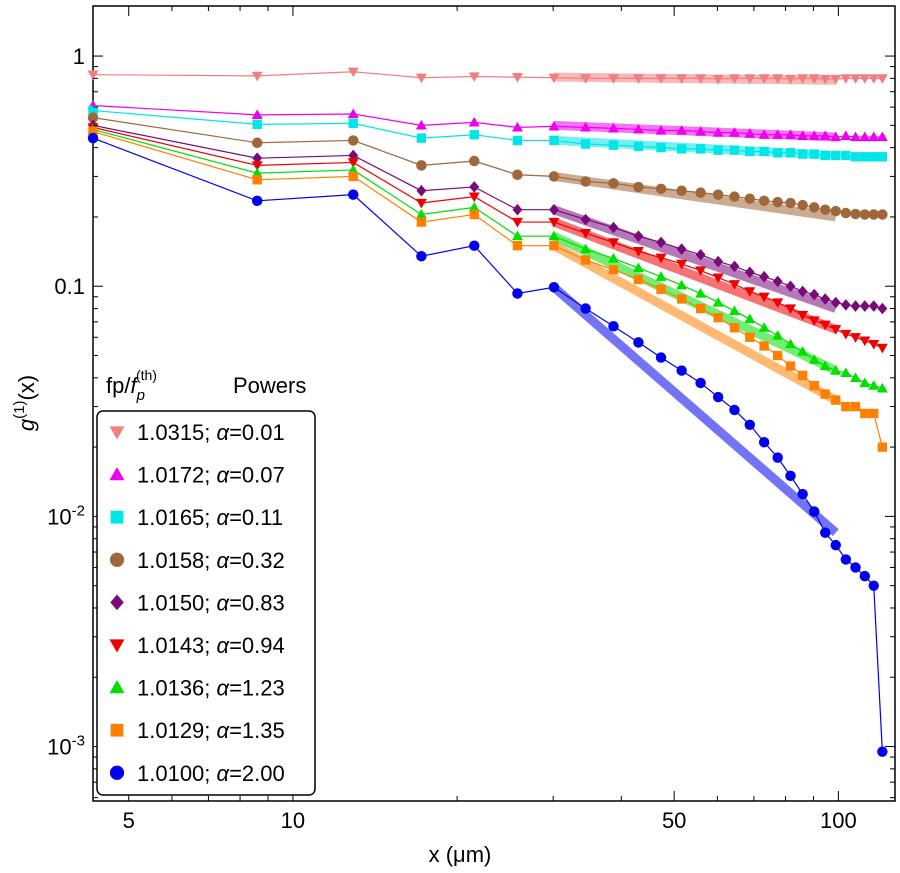  What do you see at coordinates (681, 299) in the screenshot?
I see `point-1.0129-11` at bounding box center [681, 299].